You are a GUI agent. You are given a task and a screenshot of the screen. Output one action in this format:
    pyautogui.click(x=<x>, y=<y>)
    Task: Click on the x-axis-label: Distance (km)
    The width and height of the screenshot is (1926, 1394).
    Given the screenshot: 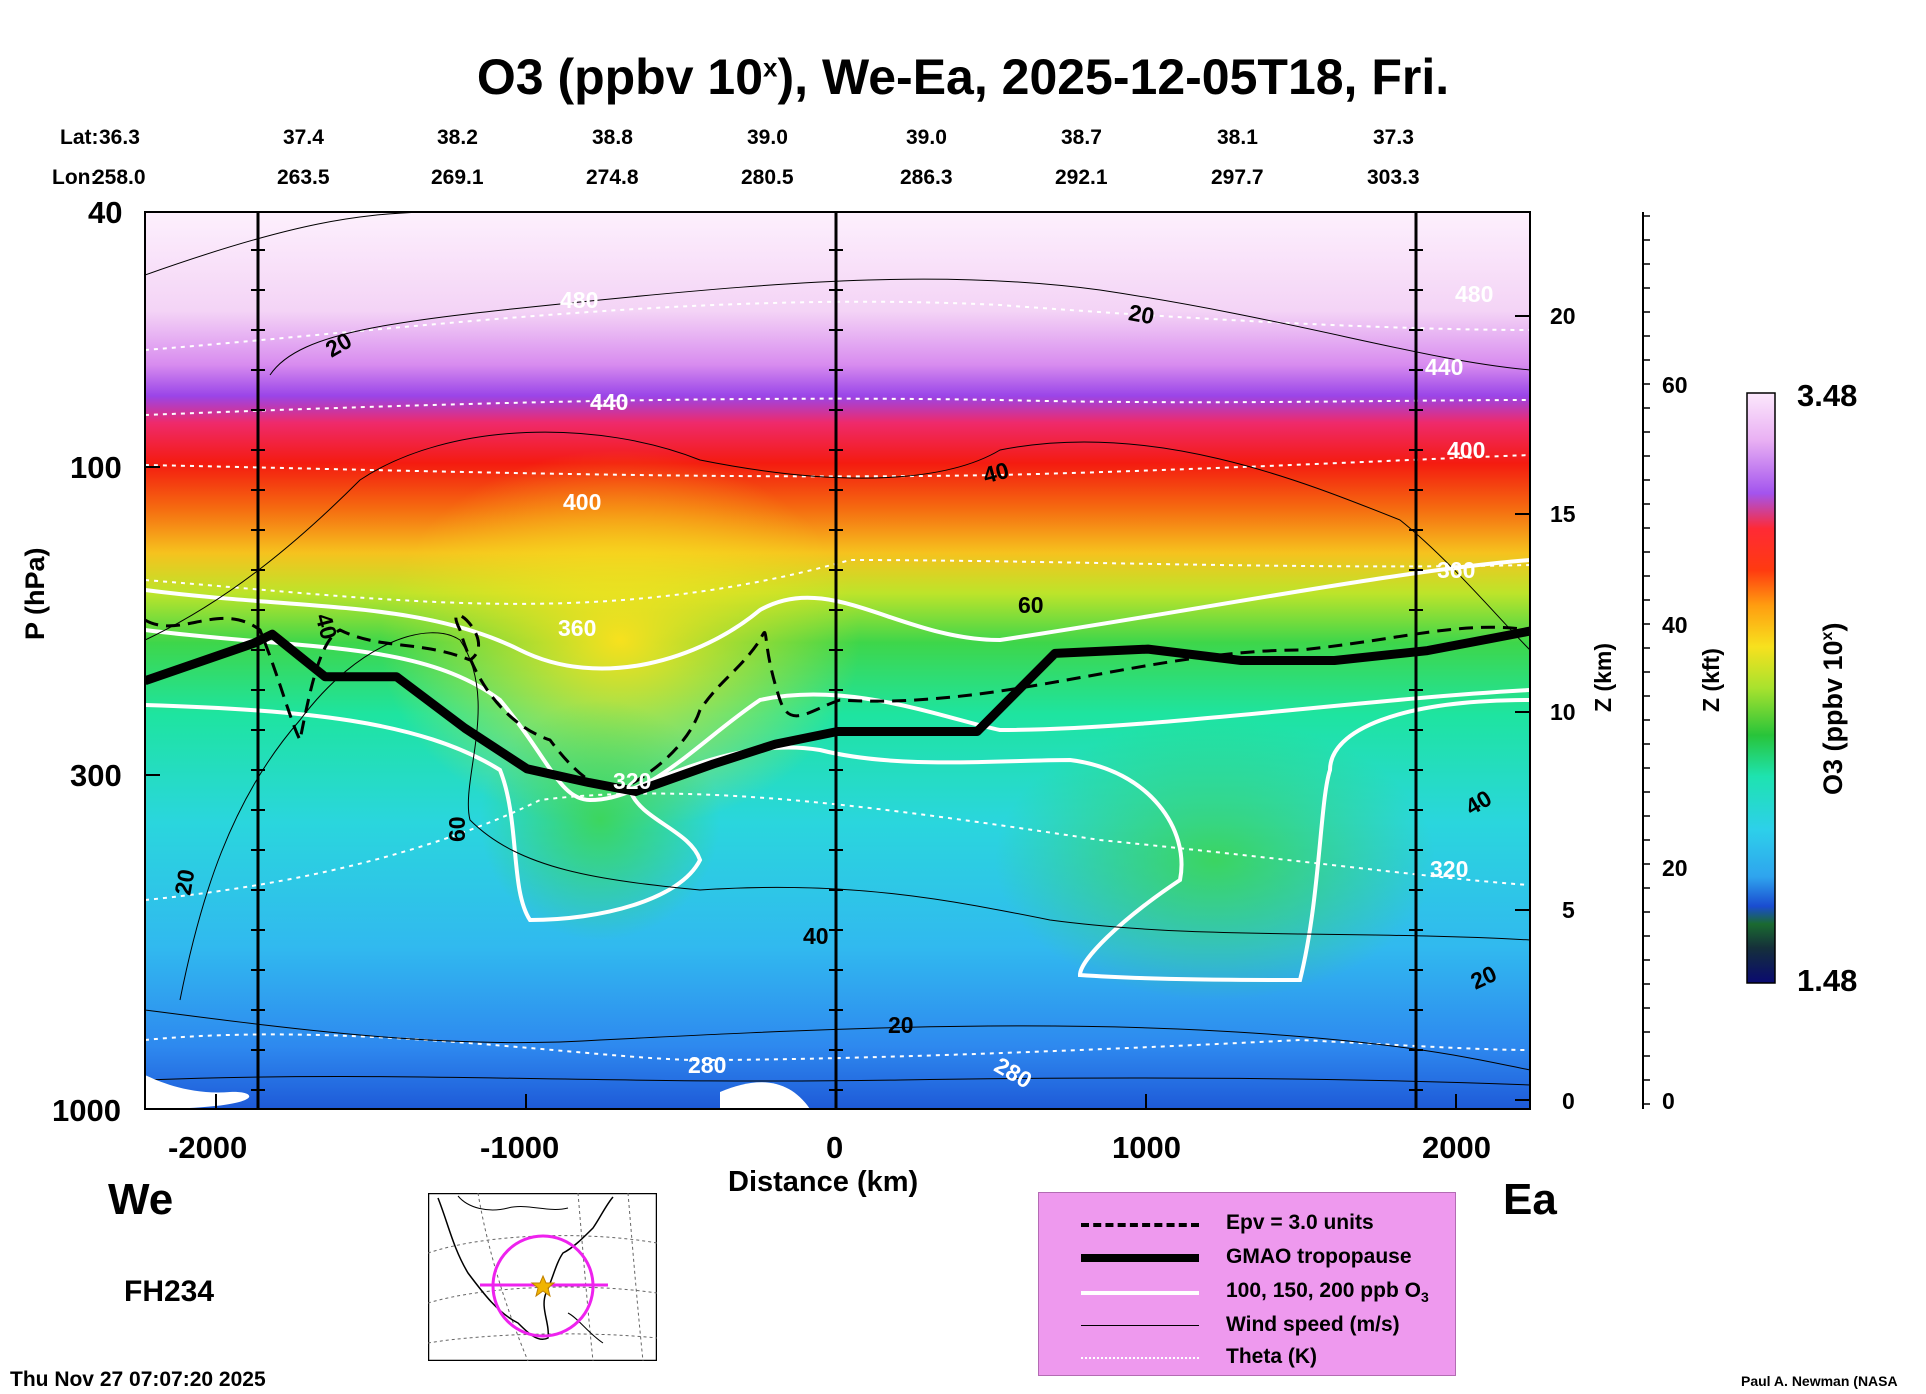 What is the action you would take?
    pyautogui.click(x=823, y=1182)
    